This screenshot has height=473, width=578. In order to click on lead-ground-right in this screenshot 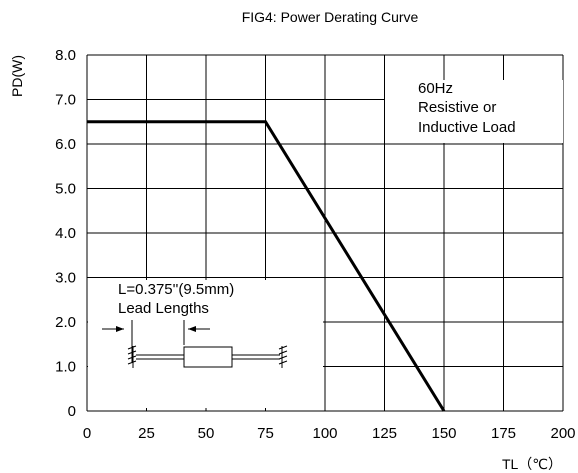, I will do `click(283, 356)`.